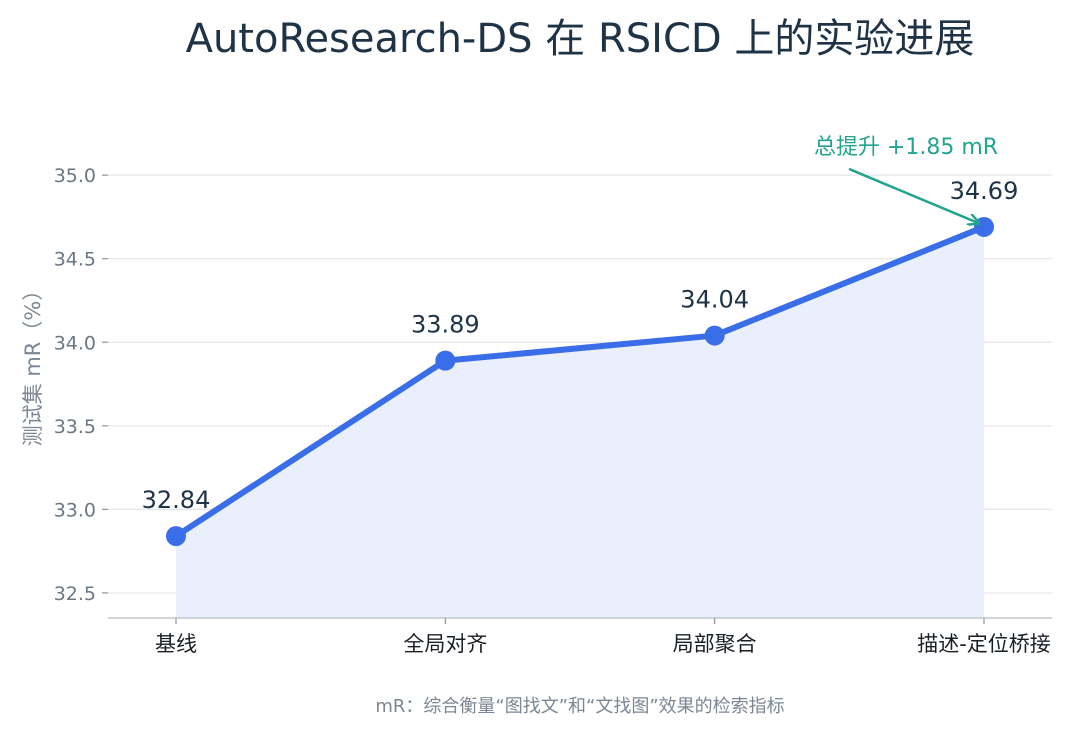 Image resolution: width=1080 pixels, height=737 pixels. What do you see at coordinates (75, 510) in the screenshot?
I see `y-tick-label: 33.0` at bounding box center [75, 510].